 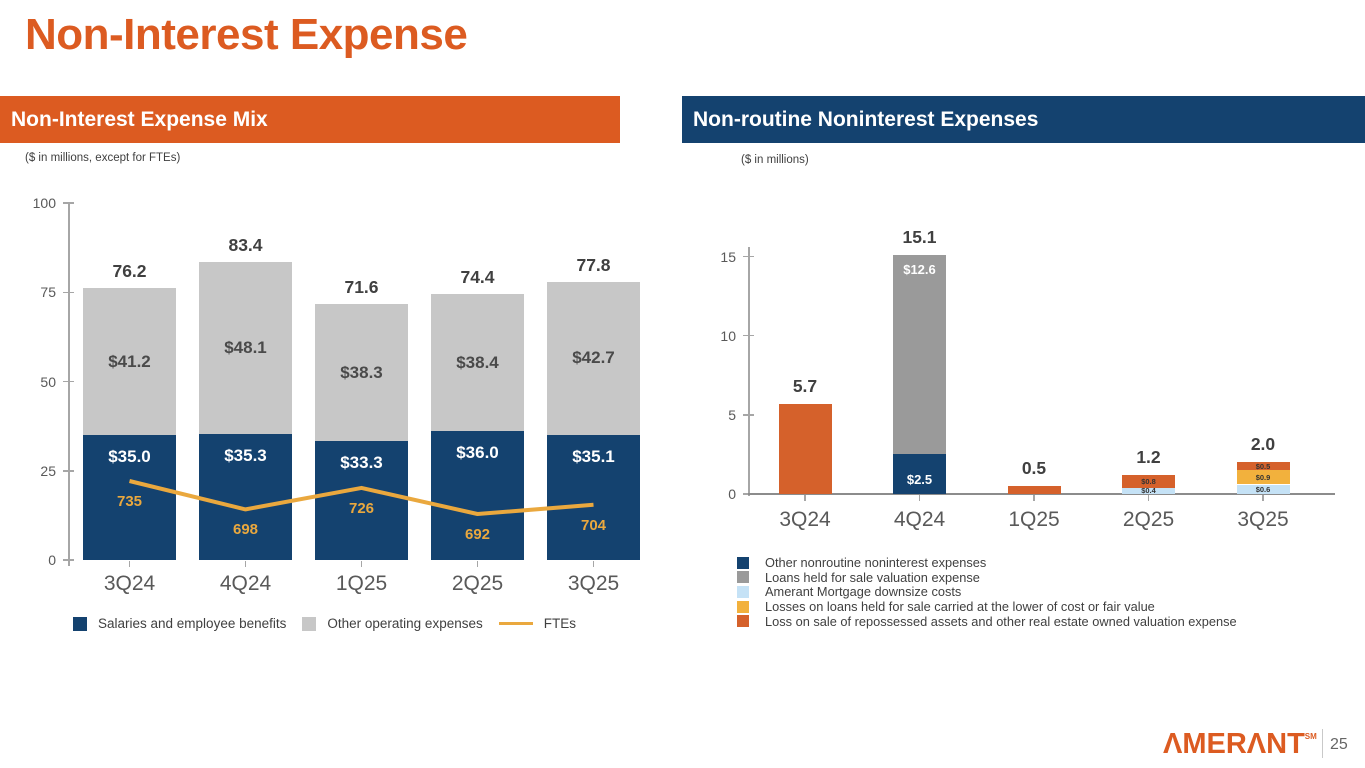 I want to click on x-axis-label: 3Q24, so click(x=805, y=519).